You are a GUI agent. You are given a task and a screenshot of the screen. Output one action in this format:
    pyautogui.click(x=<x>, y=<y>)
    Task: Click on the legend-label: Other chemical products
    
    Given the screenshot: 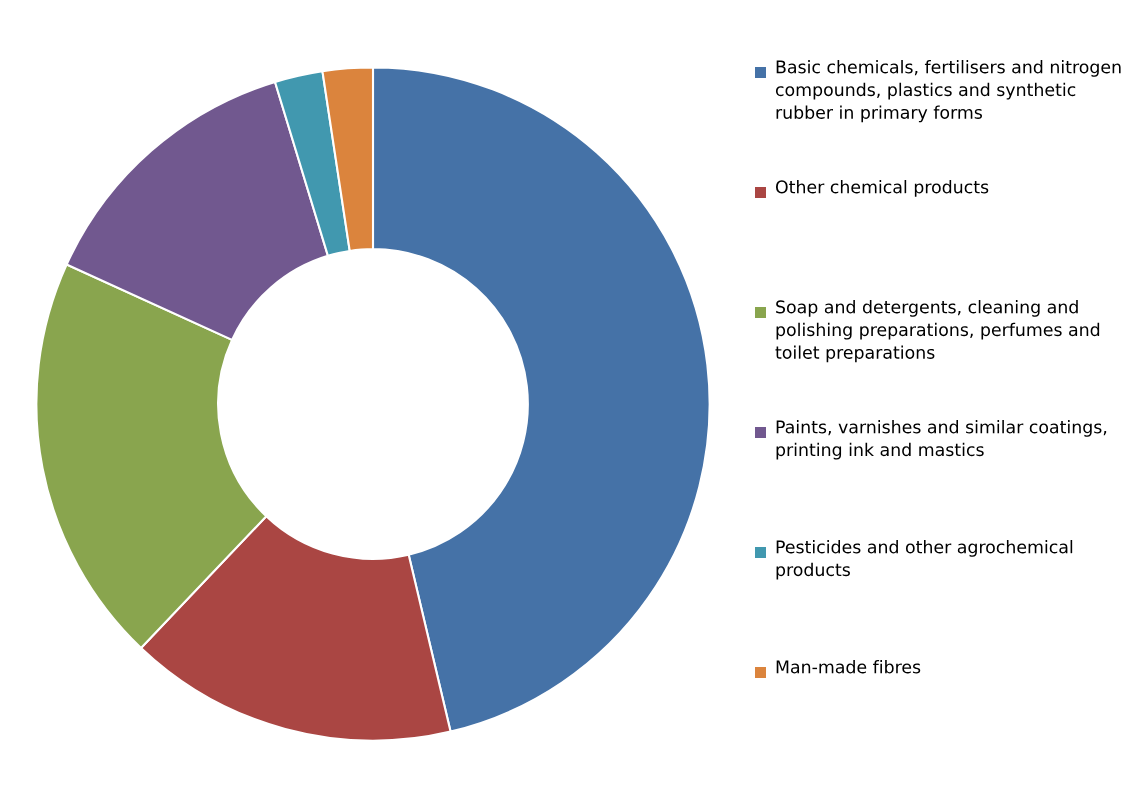 What is the action you would take?
    pyautogui.click(x=882, y=188)
    